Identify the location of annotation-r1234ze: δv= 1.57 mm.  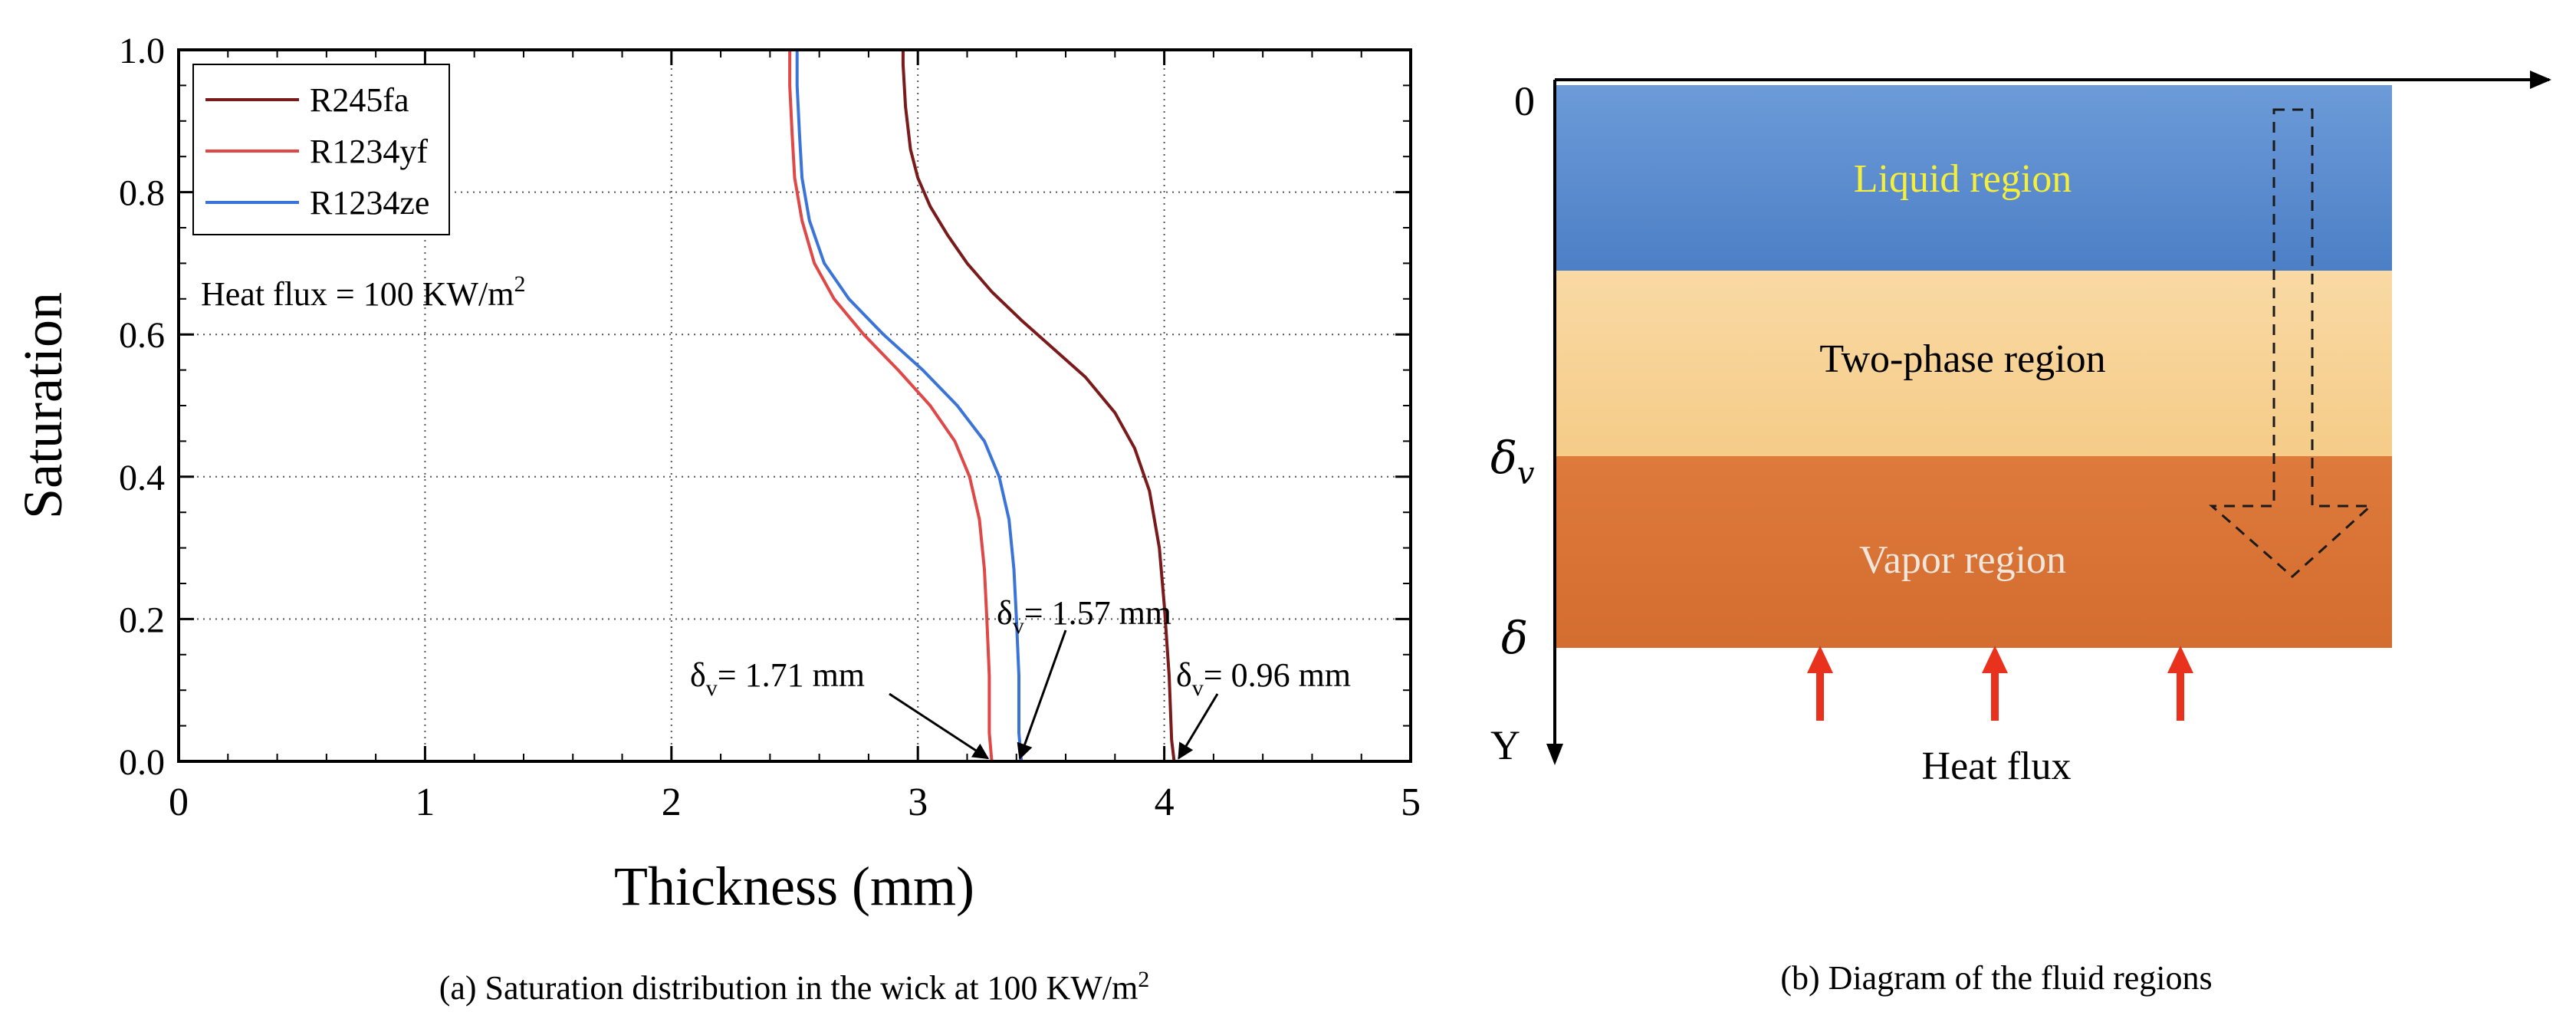
(1084, 616).